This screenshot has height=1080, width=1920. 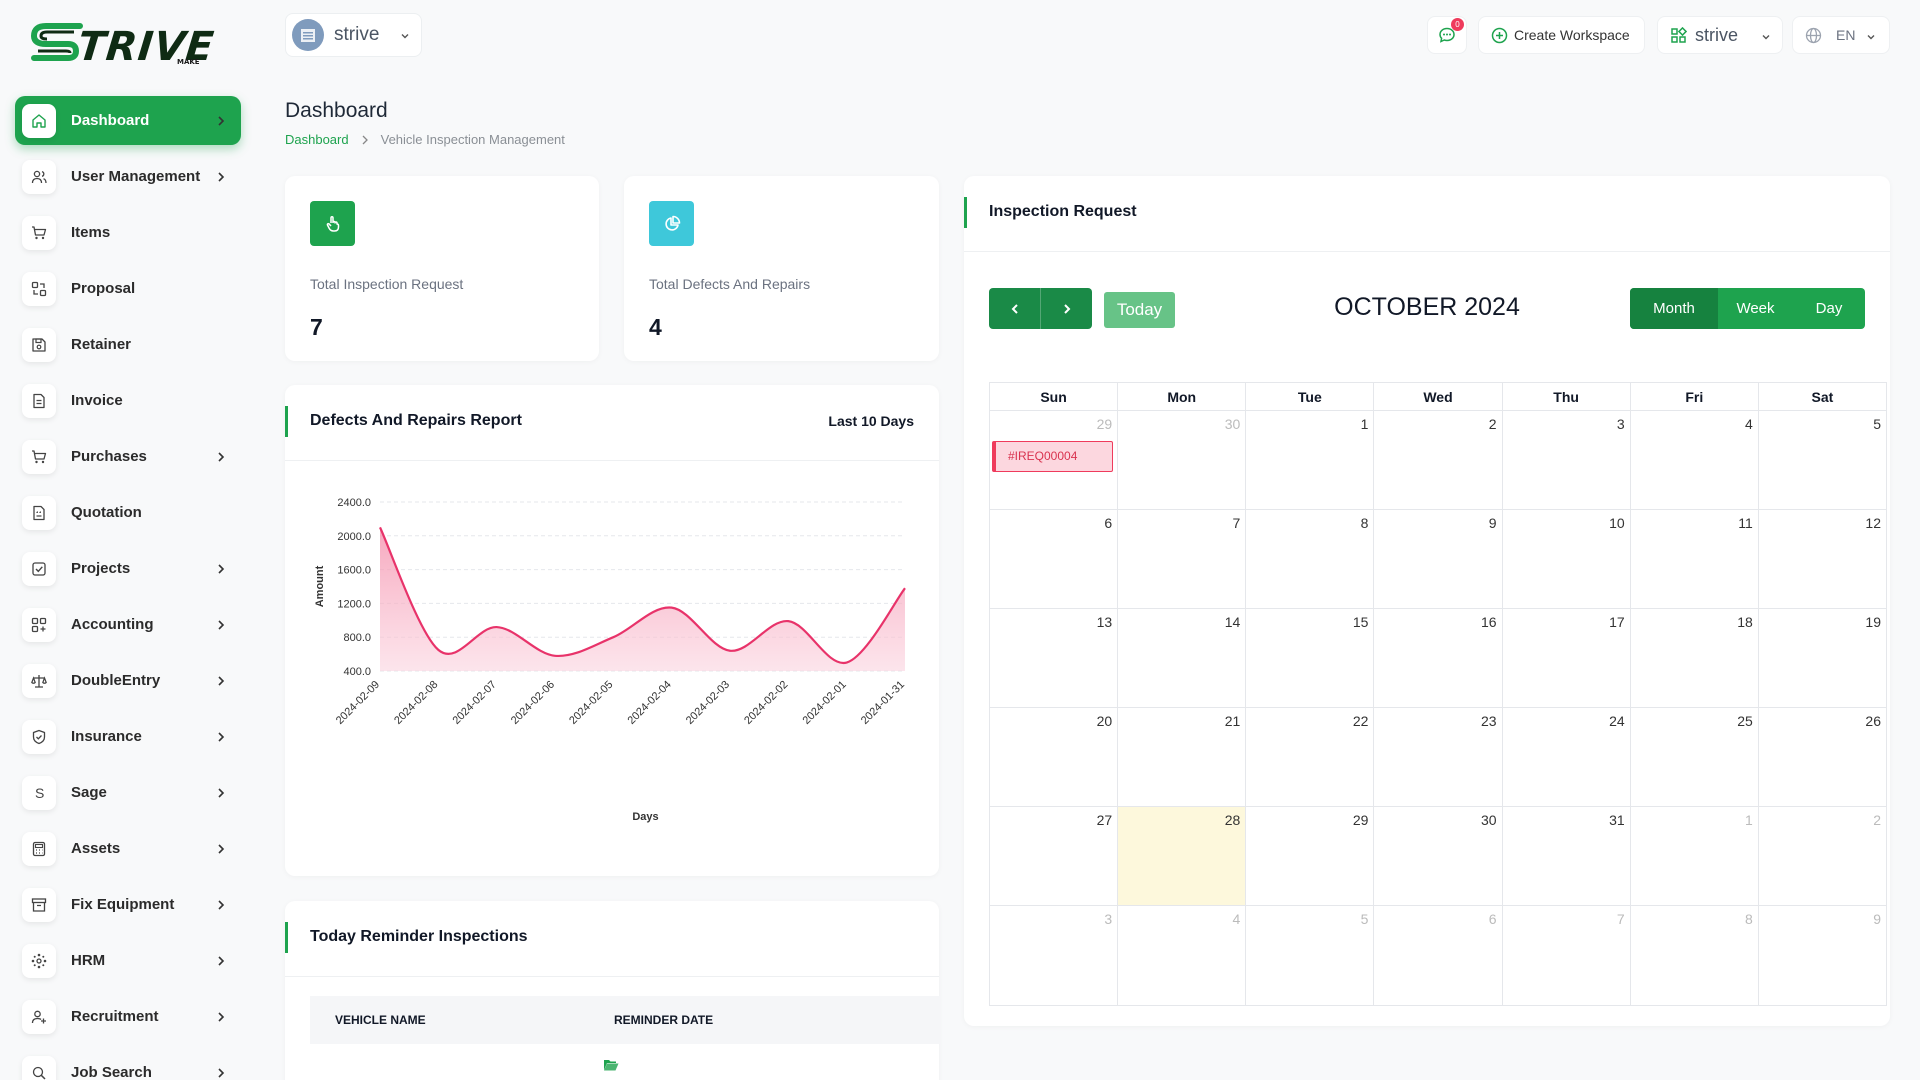 I want to click on calendar-day-cell: 16, so click(x=1438, y=658).